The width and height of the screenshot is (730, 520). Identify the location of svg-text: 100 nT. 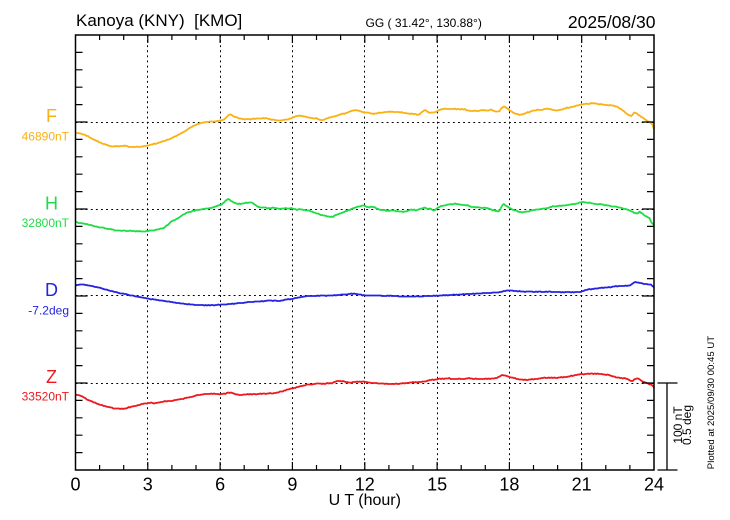
(678, 425).